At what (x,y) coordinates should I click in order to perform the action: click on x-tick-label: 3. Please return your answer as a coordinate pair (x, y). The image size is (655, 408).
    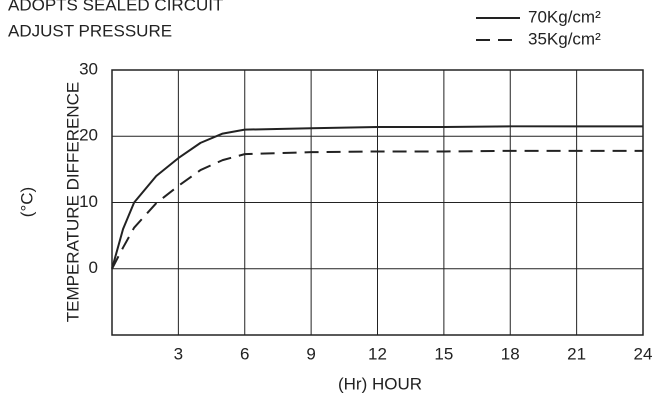
    Looking at the image, I should click on (178, 353).